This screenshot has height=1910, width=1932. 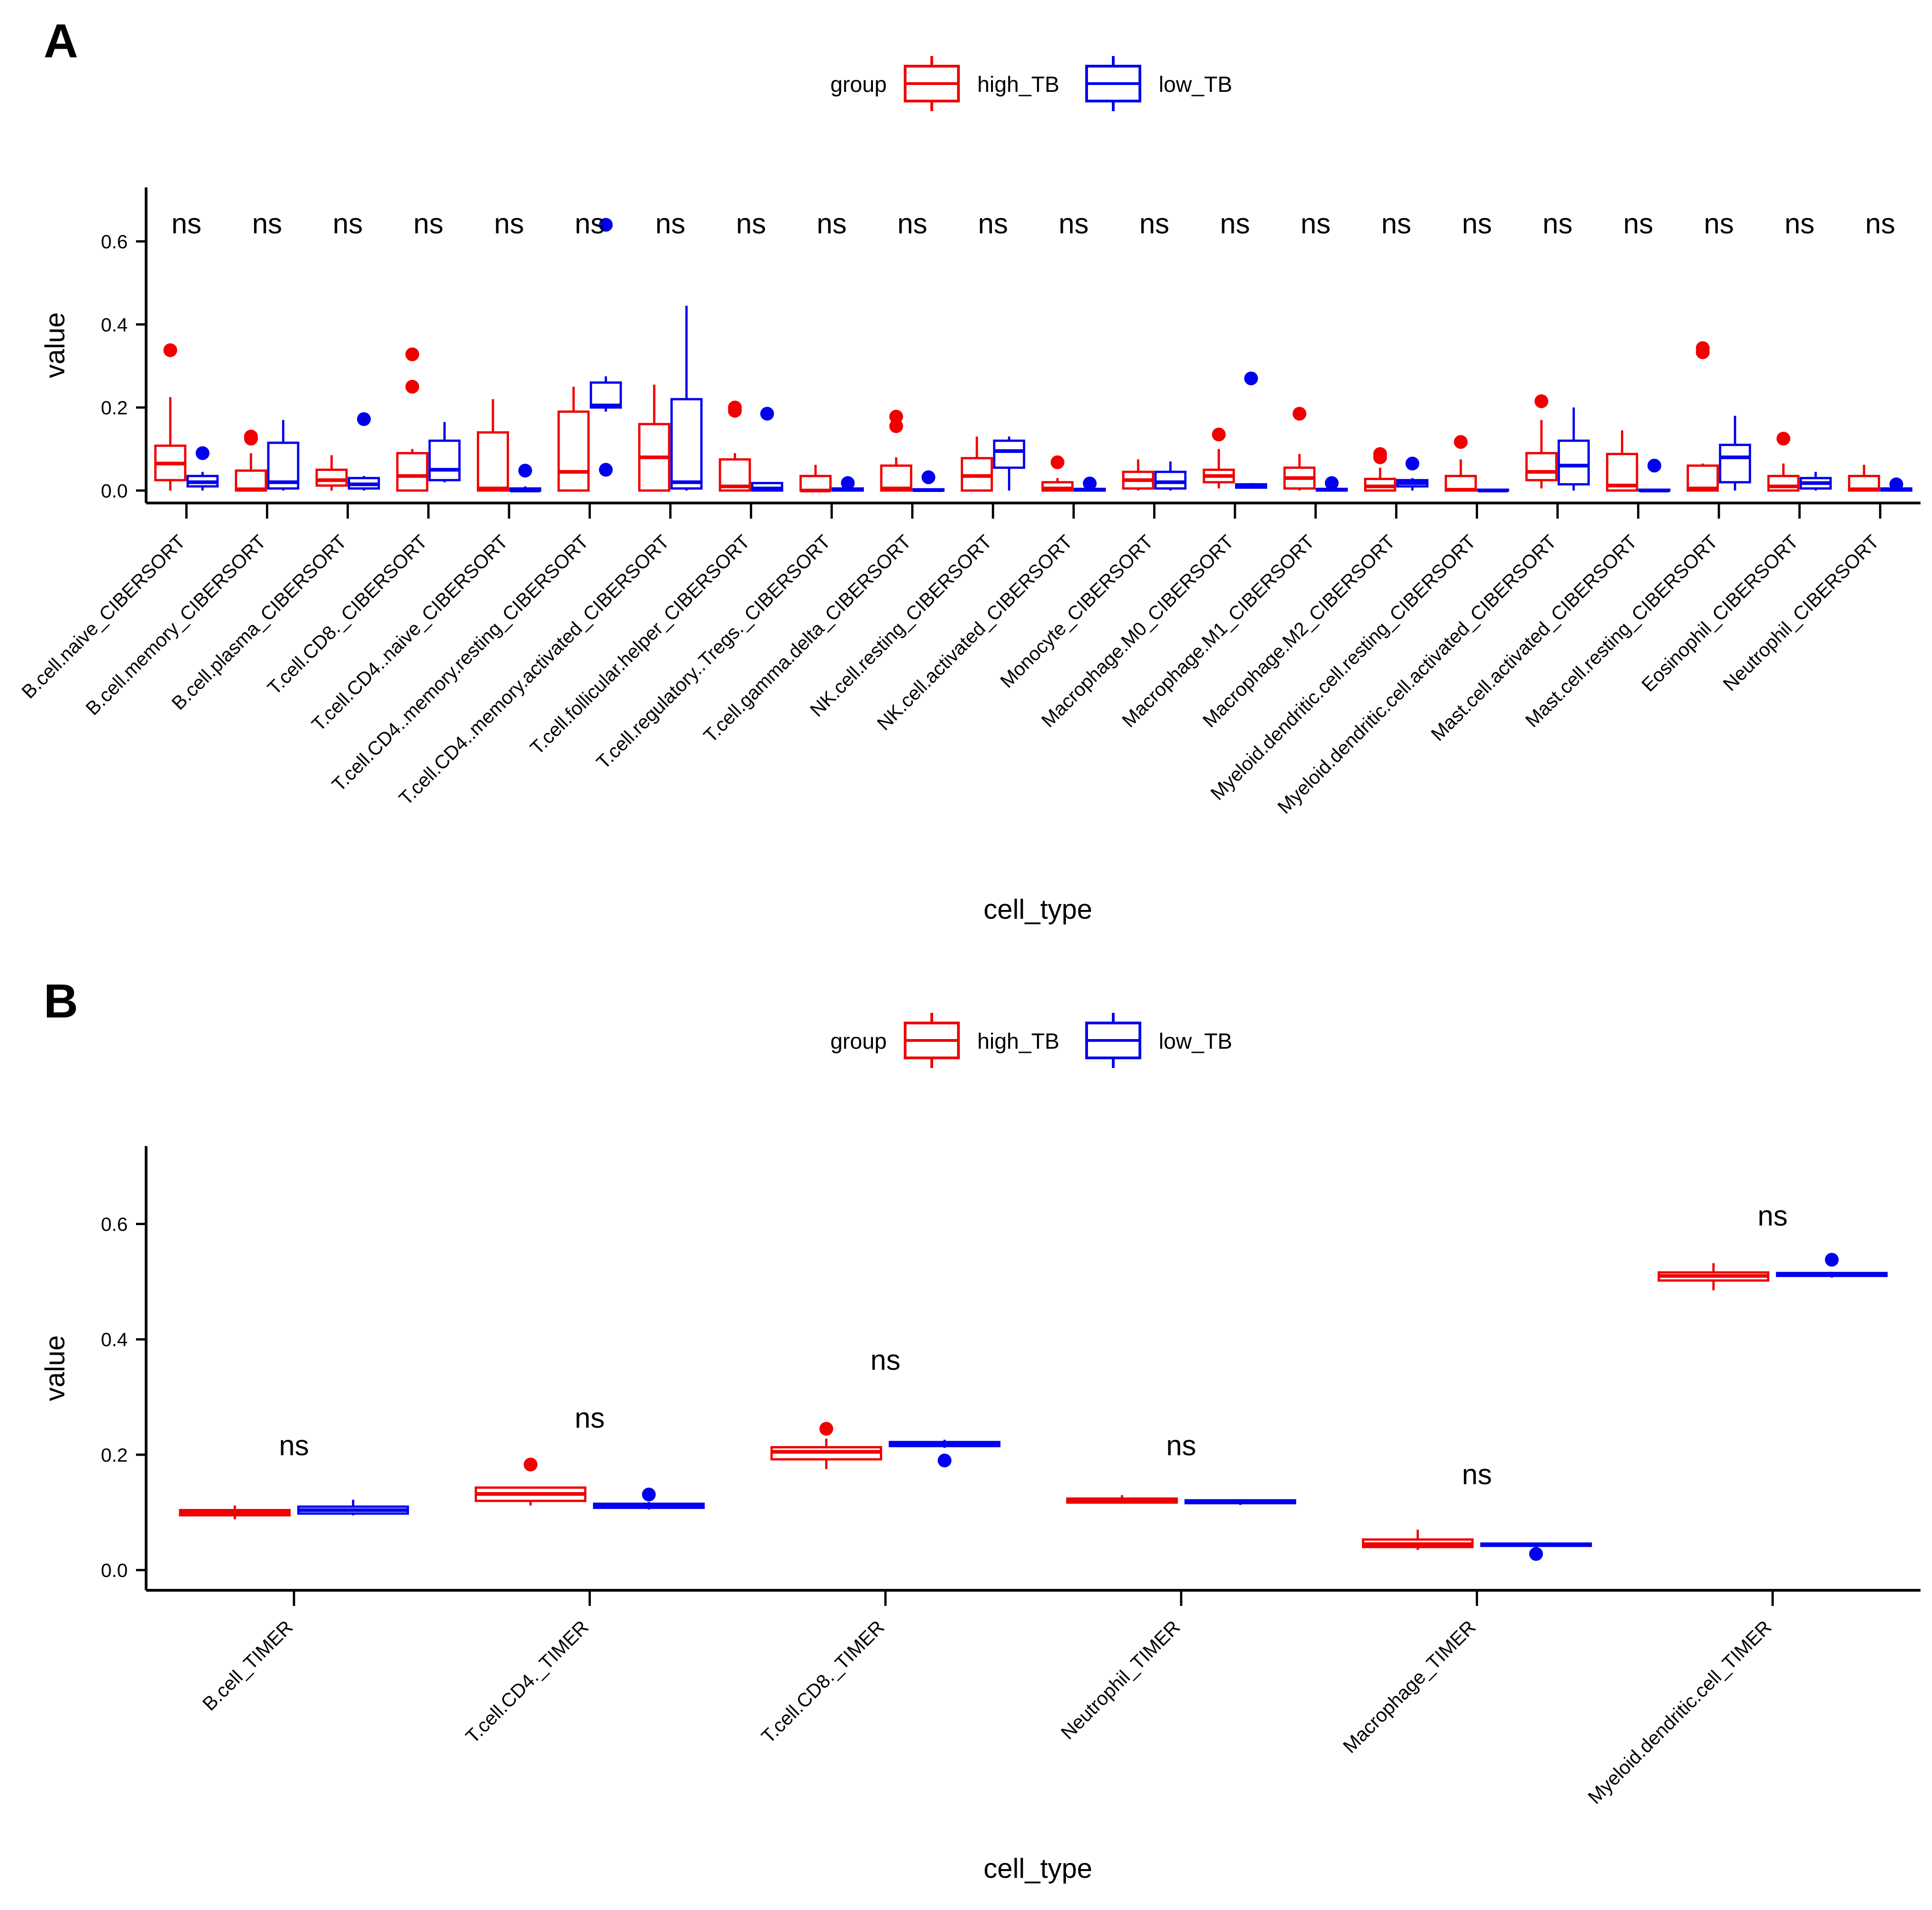 What do you see at coordinates (1158, 1041) in the screenshot?
I see `legend-item-low-tb: low_TB` at bounding box center [1158, 1041].